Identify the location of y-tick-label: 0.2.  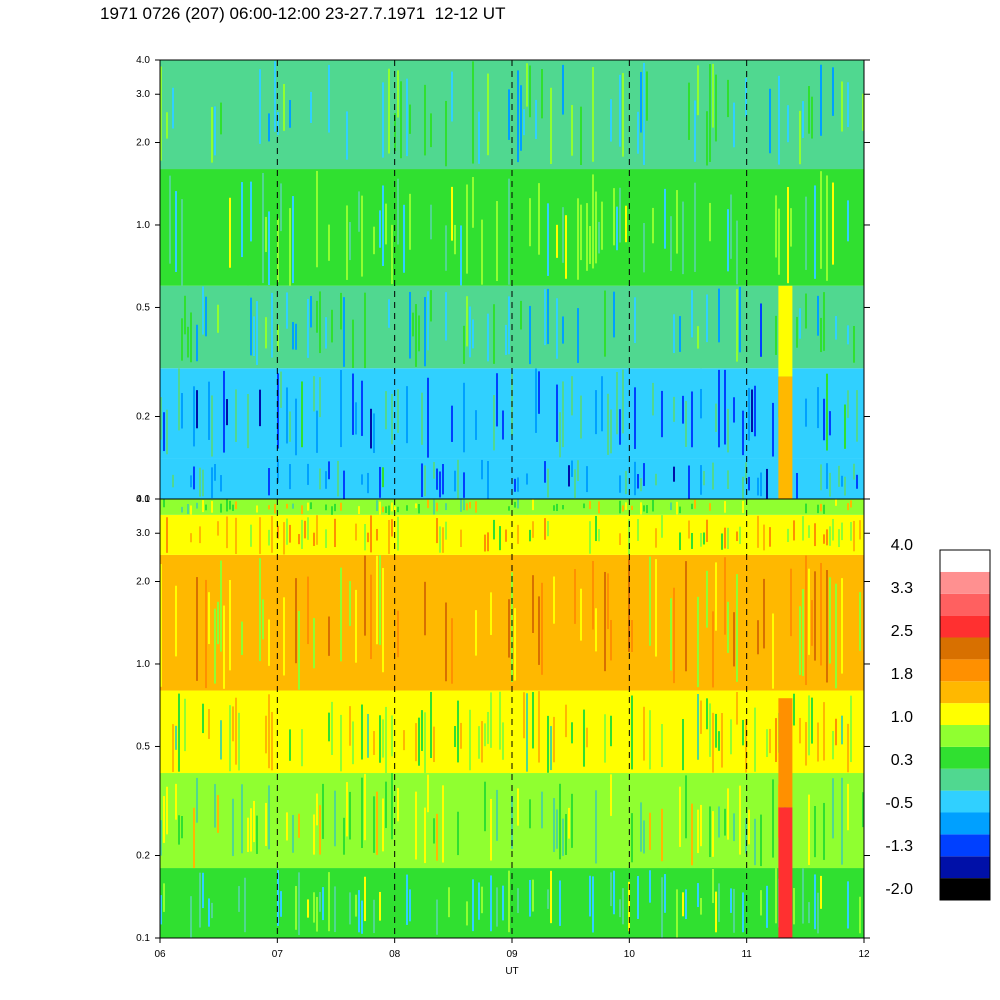
(143, 417).